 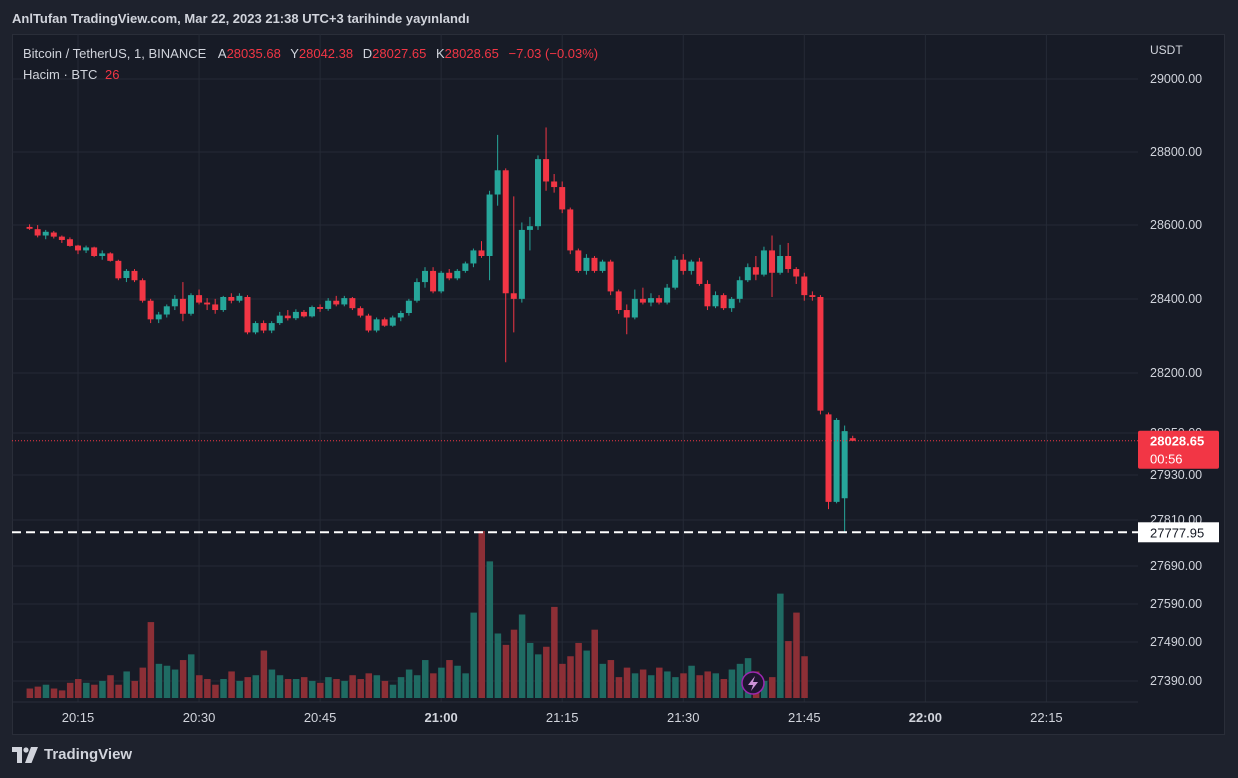 What do you see at coordinates (74, 74) in the screenshot?
I see `volume-legend: Hacim · BTC 26` at bounding box center [74, 74].